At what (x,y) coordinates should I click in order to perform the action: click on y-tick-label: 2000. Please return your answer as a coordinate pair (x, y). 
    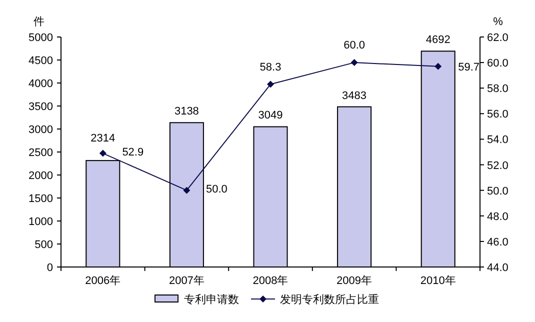
    Looking at the image, I should click on (40, 176).